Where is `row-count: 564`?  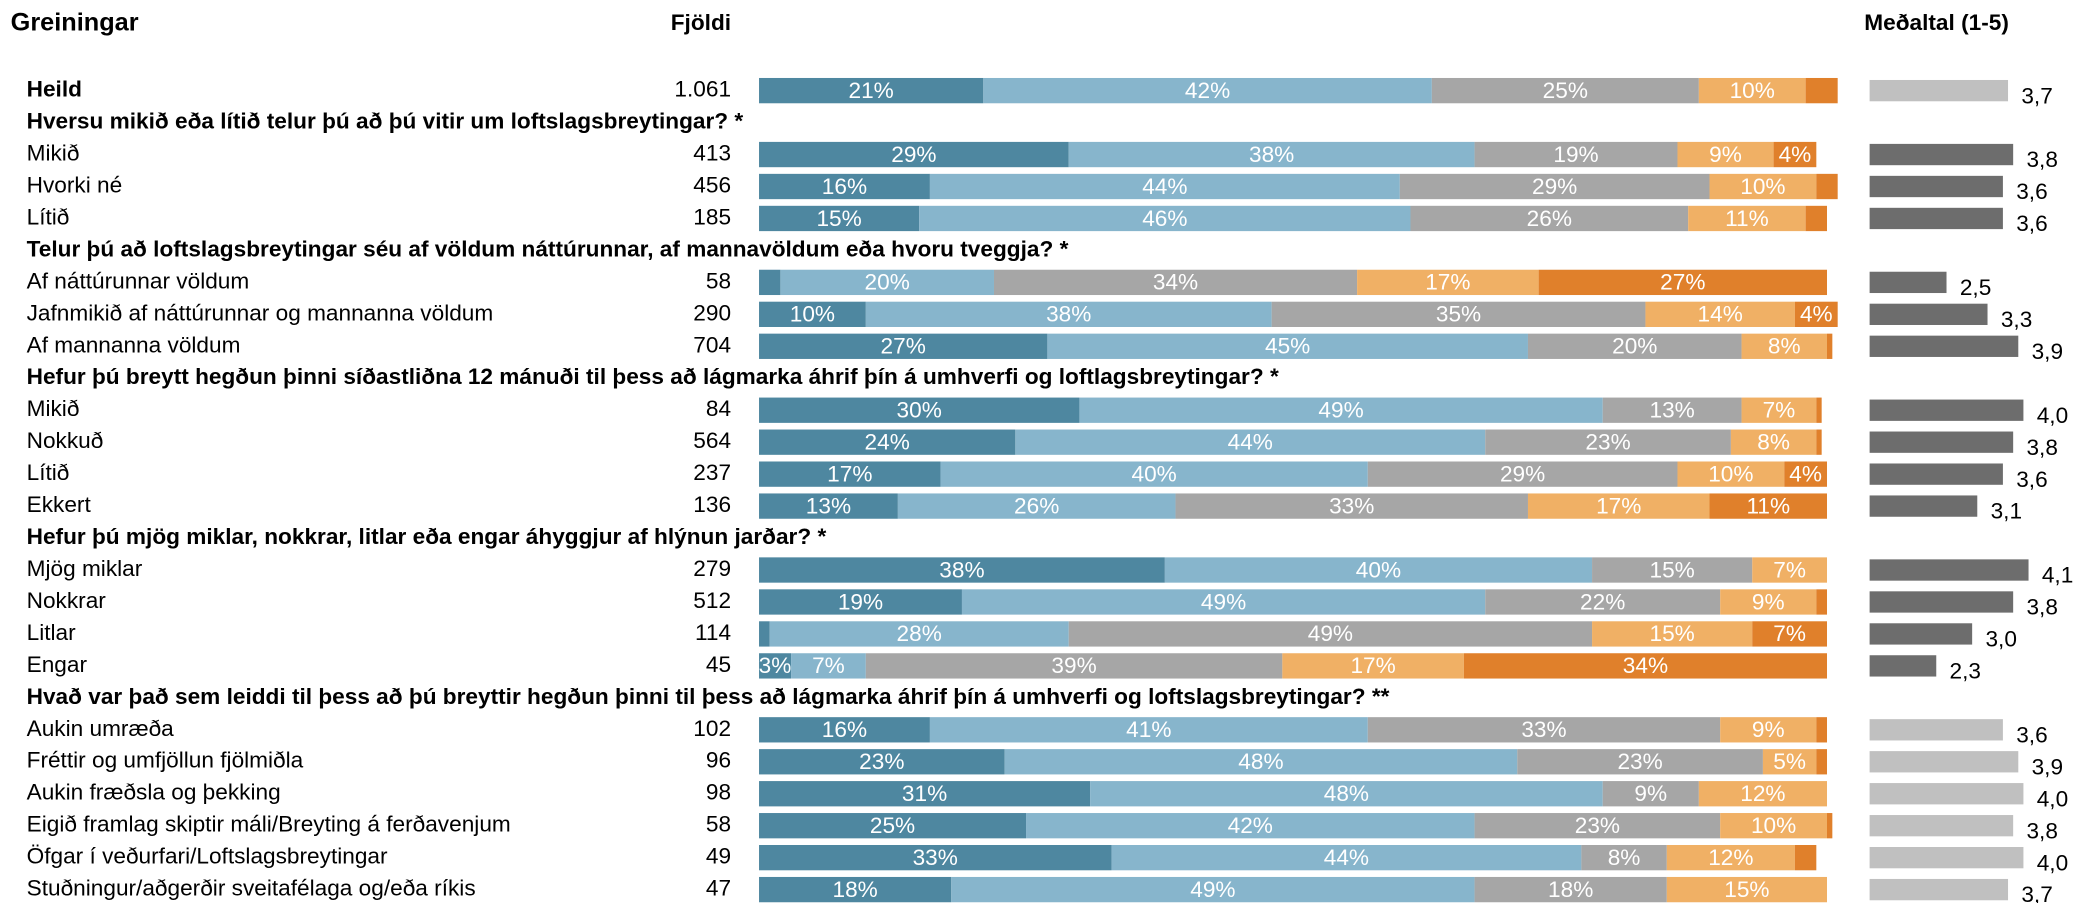
row-count: 564 is located at coordinates (712, 440).